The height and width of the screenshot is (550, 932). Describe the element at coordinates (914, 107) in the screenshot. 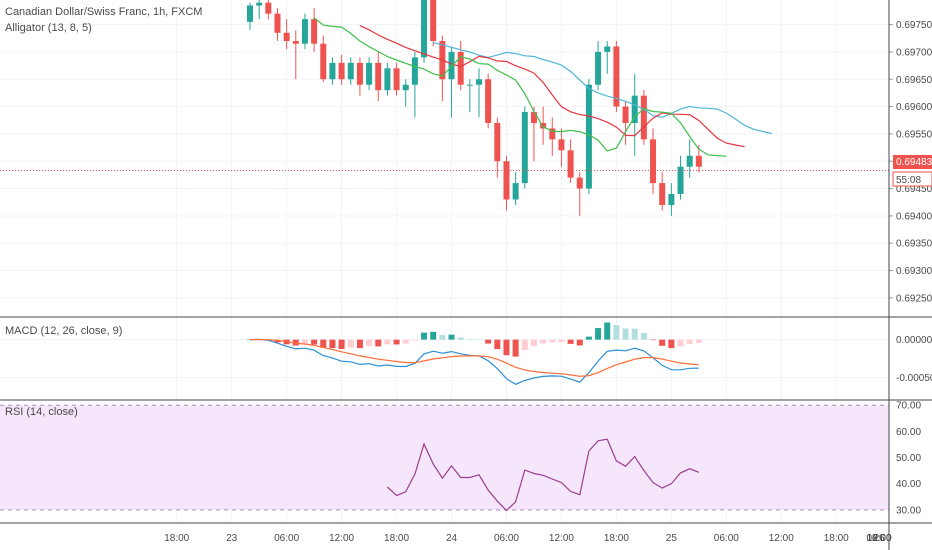

I see `price-tick-label: 0.69600` at that location.